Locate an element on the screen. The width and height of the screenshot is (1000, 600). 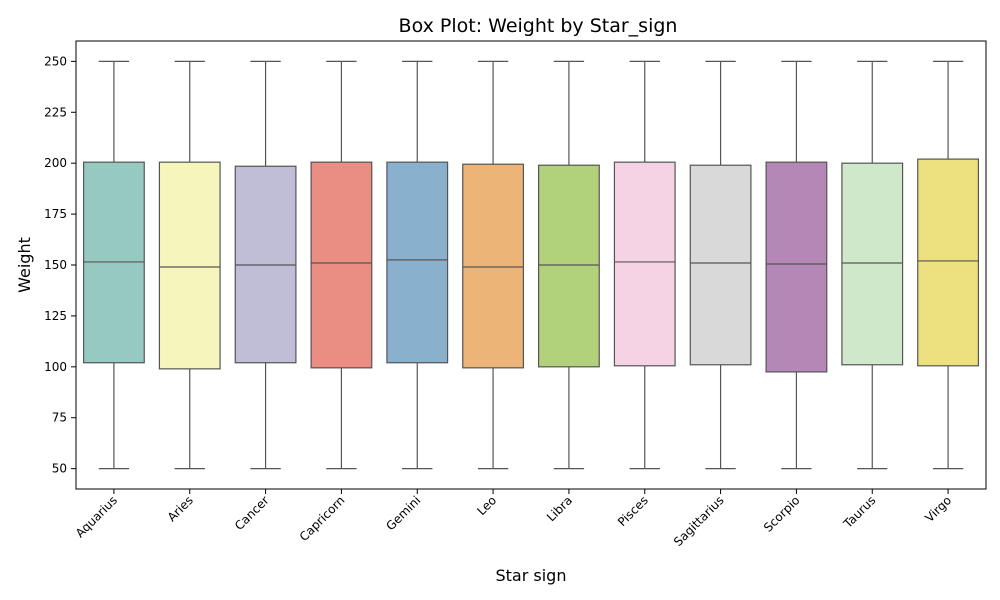
box-sagittarius is located at coordinates (720, 265).